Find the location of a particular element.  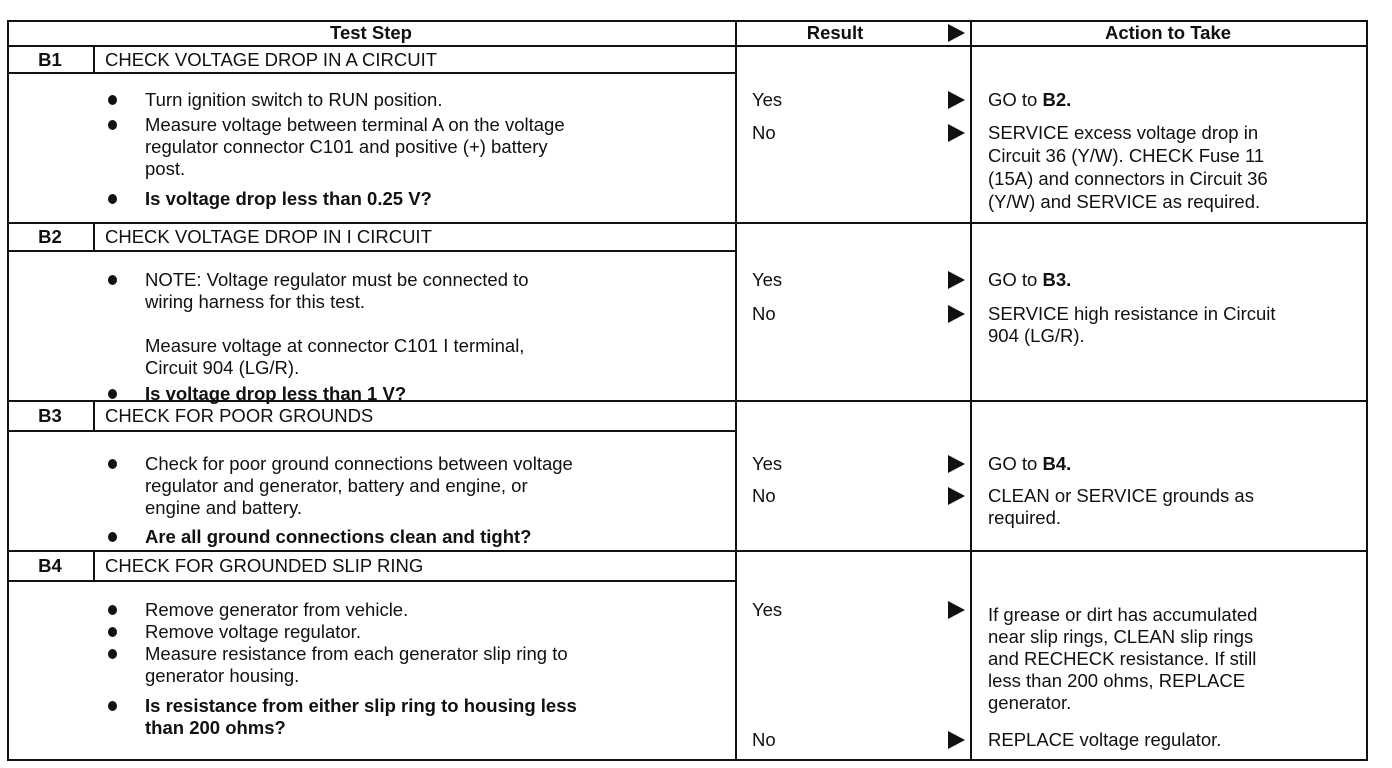

action-line: generator. is located at coordinates (1029, 703).